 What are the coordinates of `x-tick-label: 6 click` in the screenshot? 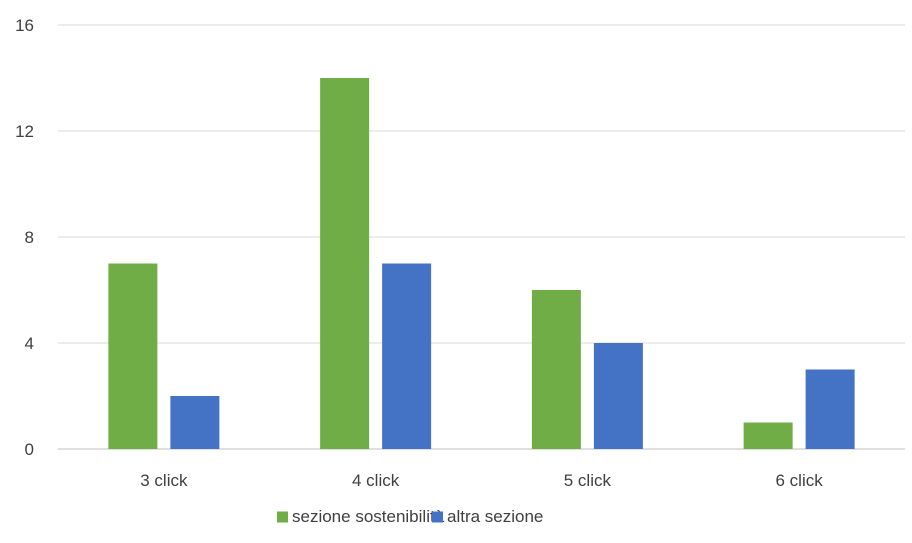 It's located at (800, 480).